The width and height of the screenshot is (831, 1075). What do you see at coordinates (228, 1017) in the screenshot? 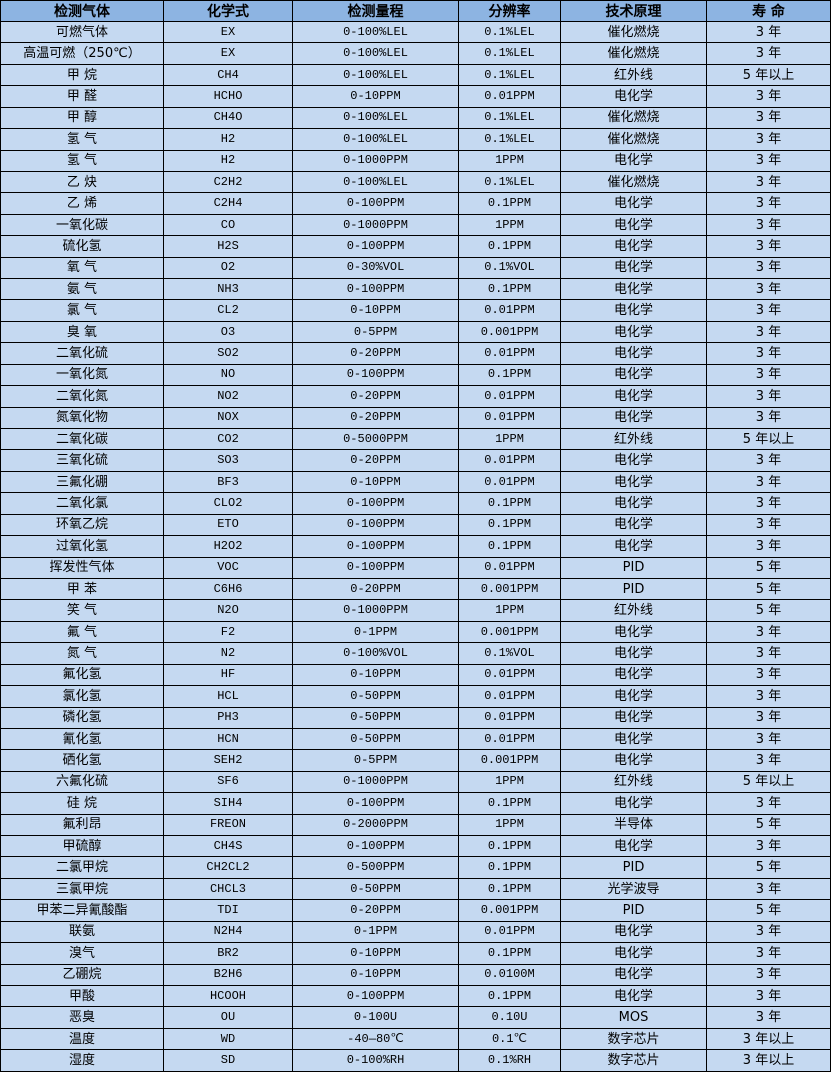
I see `formula-cell: OU` at bounding box center [228, 1017].